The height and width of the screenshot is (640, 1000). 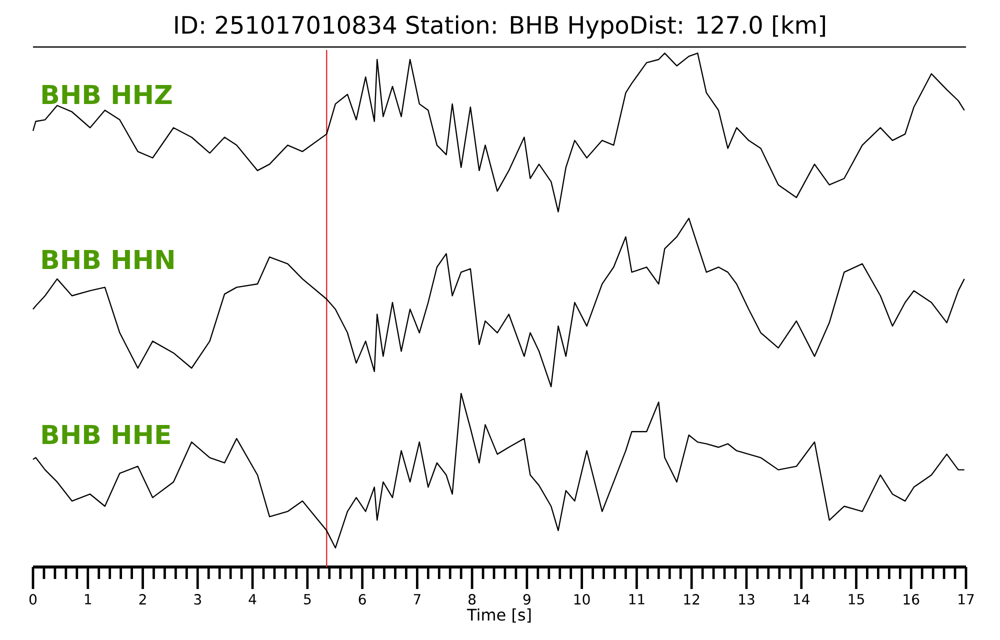 What do you see at coordinates (802, 599) in the screenshot?
I see `x-tick-label: 14` at bounding box center [802, 599].